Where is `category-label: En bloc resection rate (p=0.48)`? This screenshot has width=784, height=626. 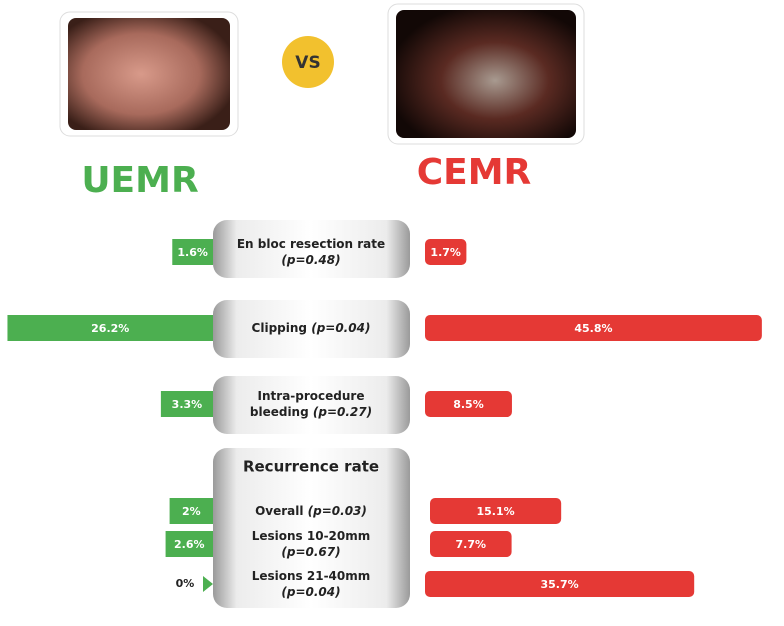
category-label: En bloc resection rate (p=0.48) is located at coordinates (311, 252).